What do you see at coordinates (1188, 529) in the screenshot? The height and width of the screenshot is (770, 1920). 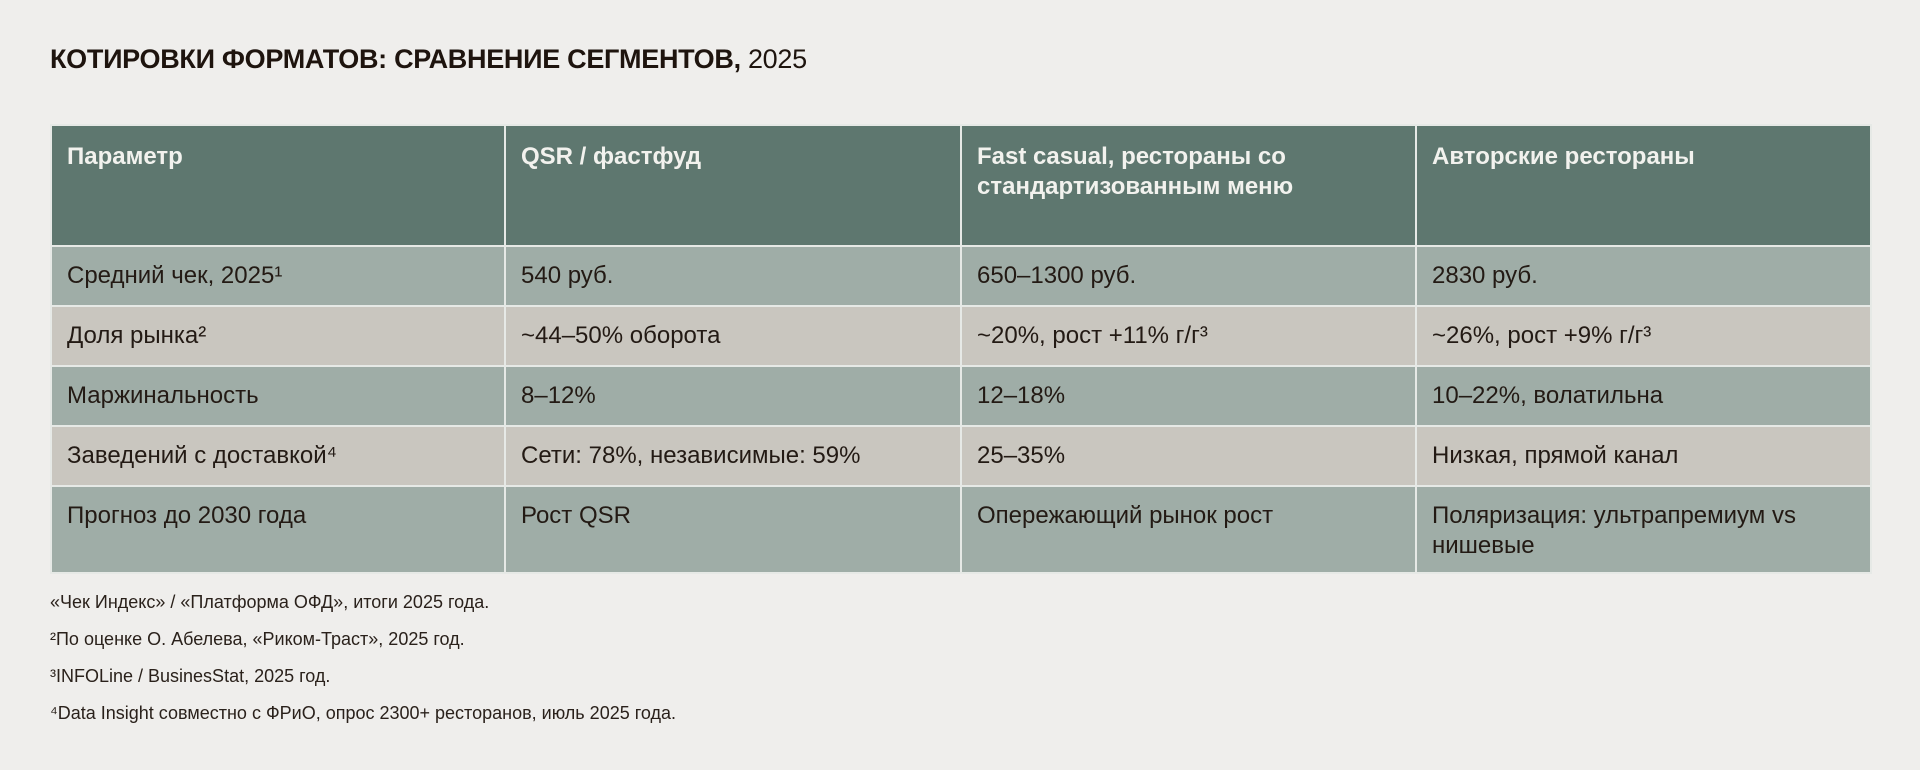 I see `cell-fast-casual: Опережающий рынок рост` at bounding box center [1188, 529].